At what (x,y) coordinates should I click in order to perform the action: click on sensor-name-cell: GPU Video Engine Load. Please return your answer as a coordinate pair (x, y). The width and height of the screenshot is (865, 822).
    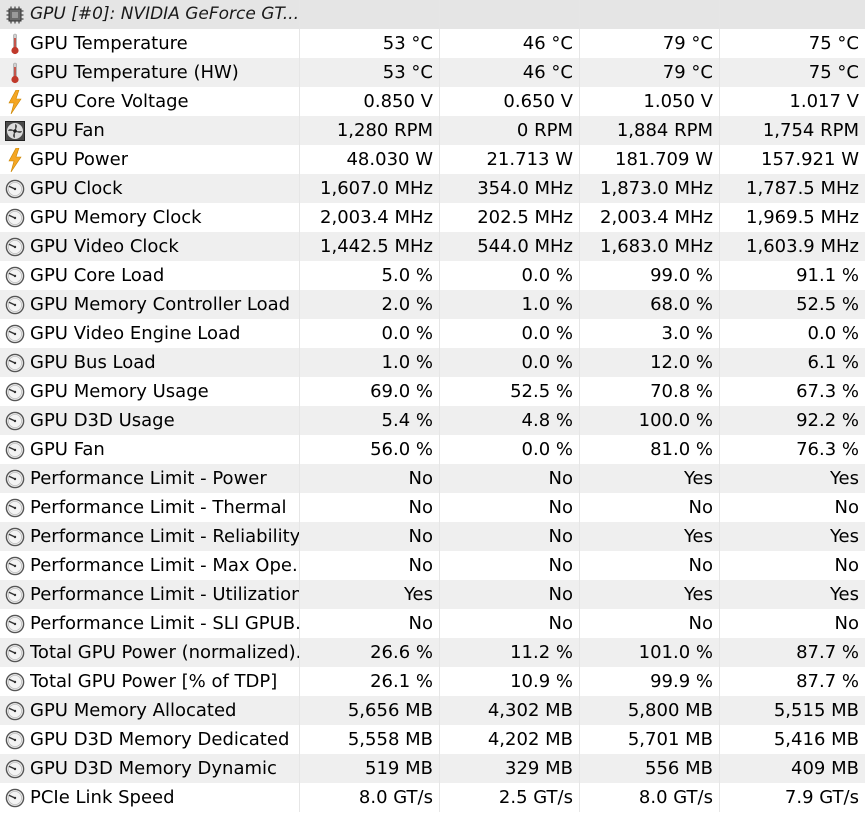
    Looking at the image, I should click on (150, 333).